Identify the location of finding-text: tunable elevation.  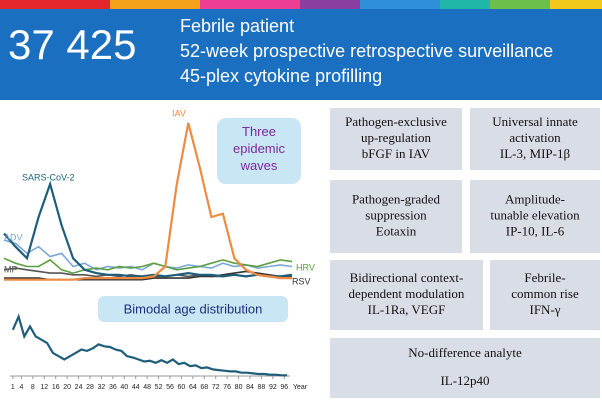
(535, 214).